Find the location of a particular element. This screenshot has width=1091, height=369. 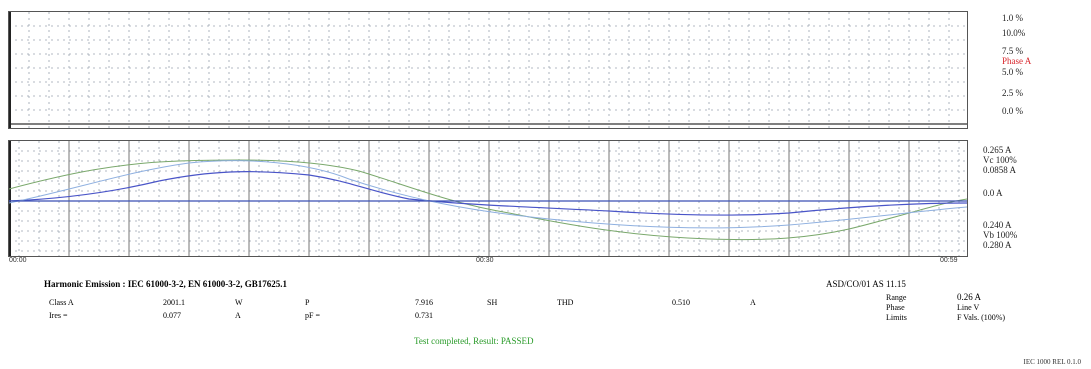

range-label: Range is located at coordinates (896, 297).